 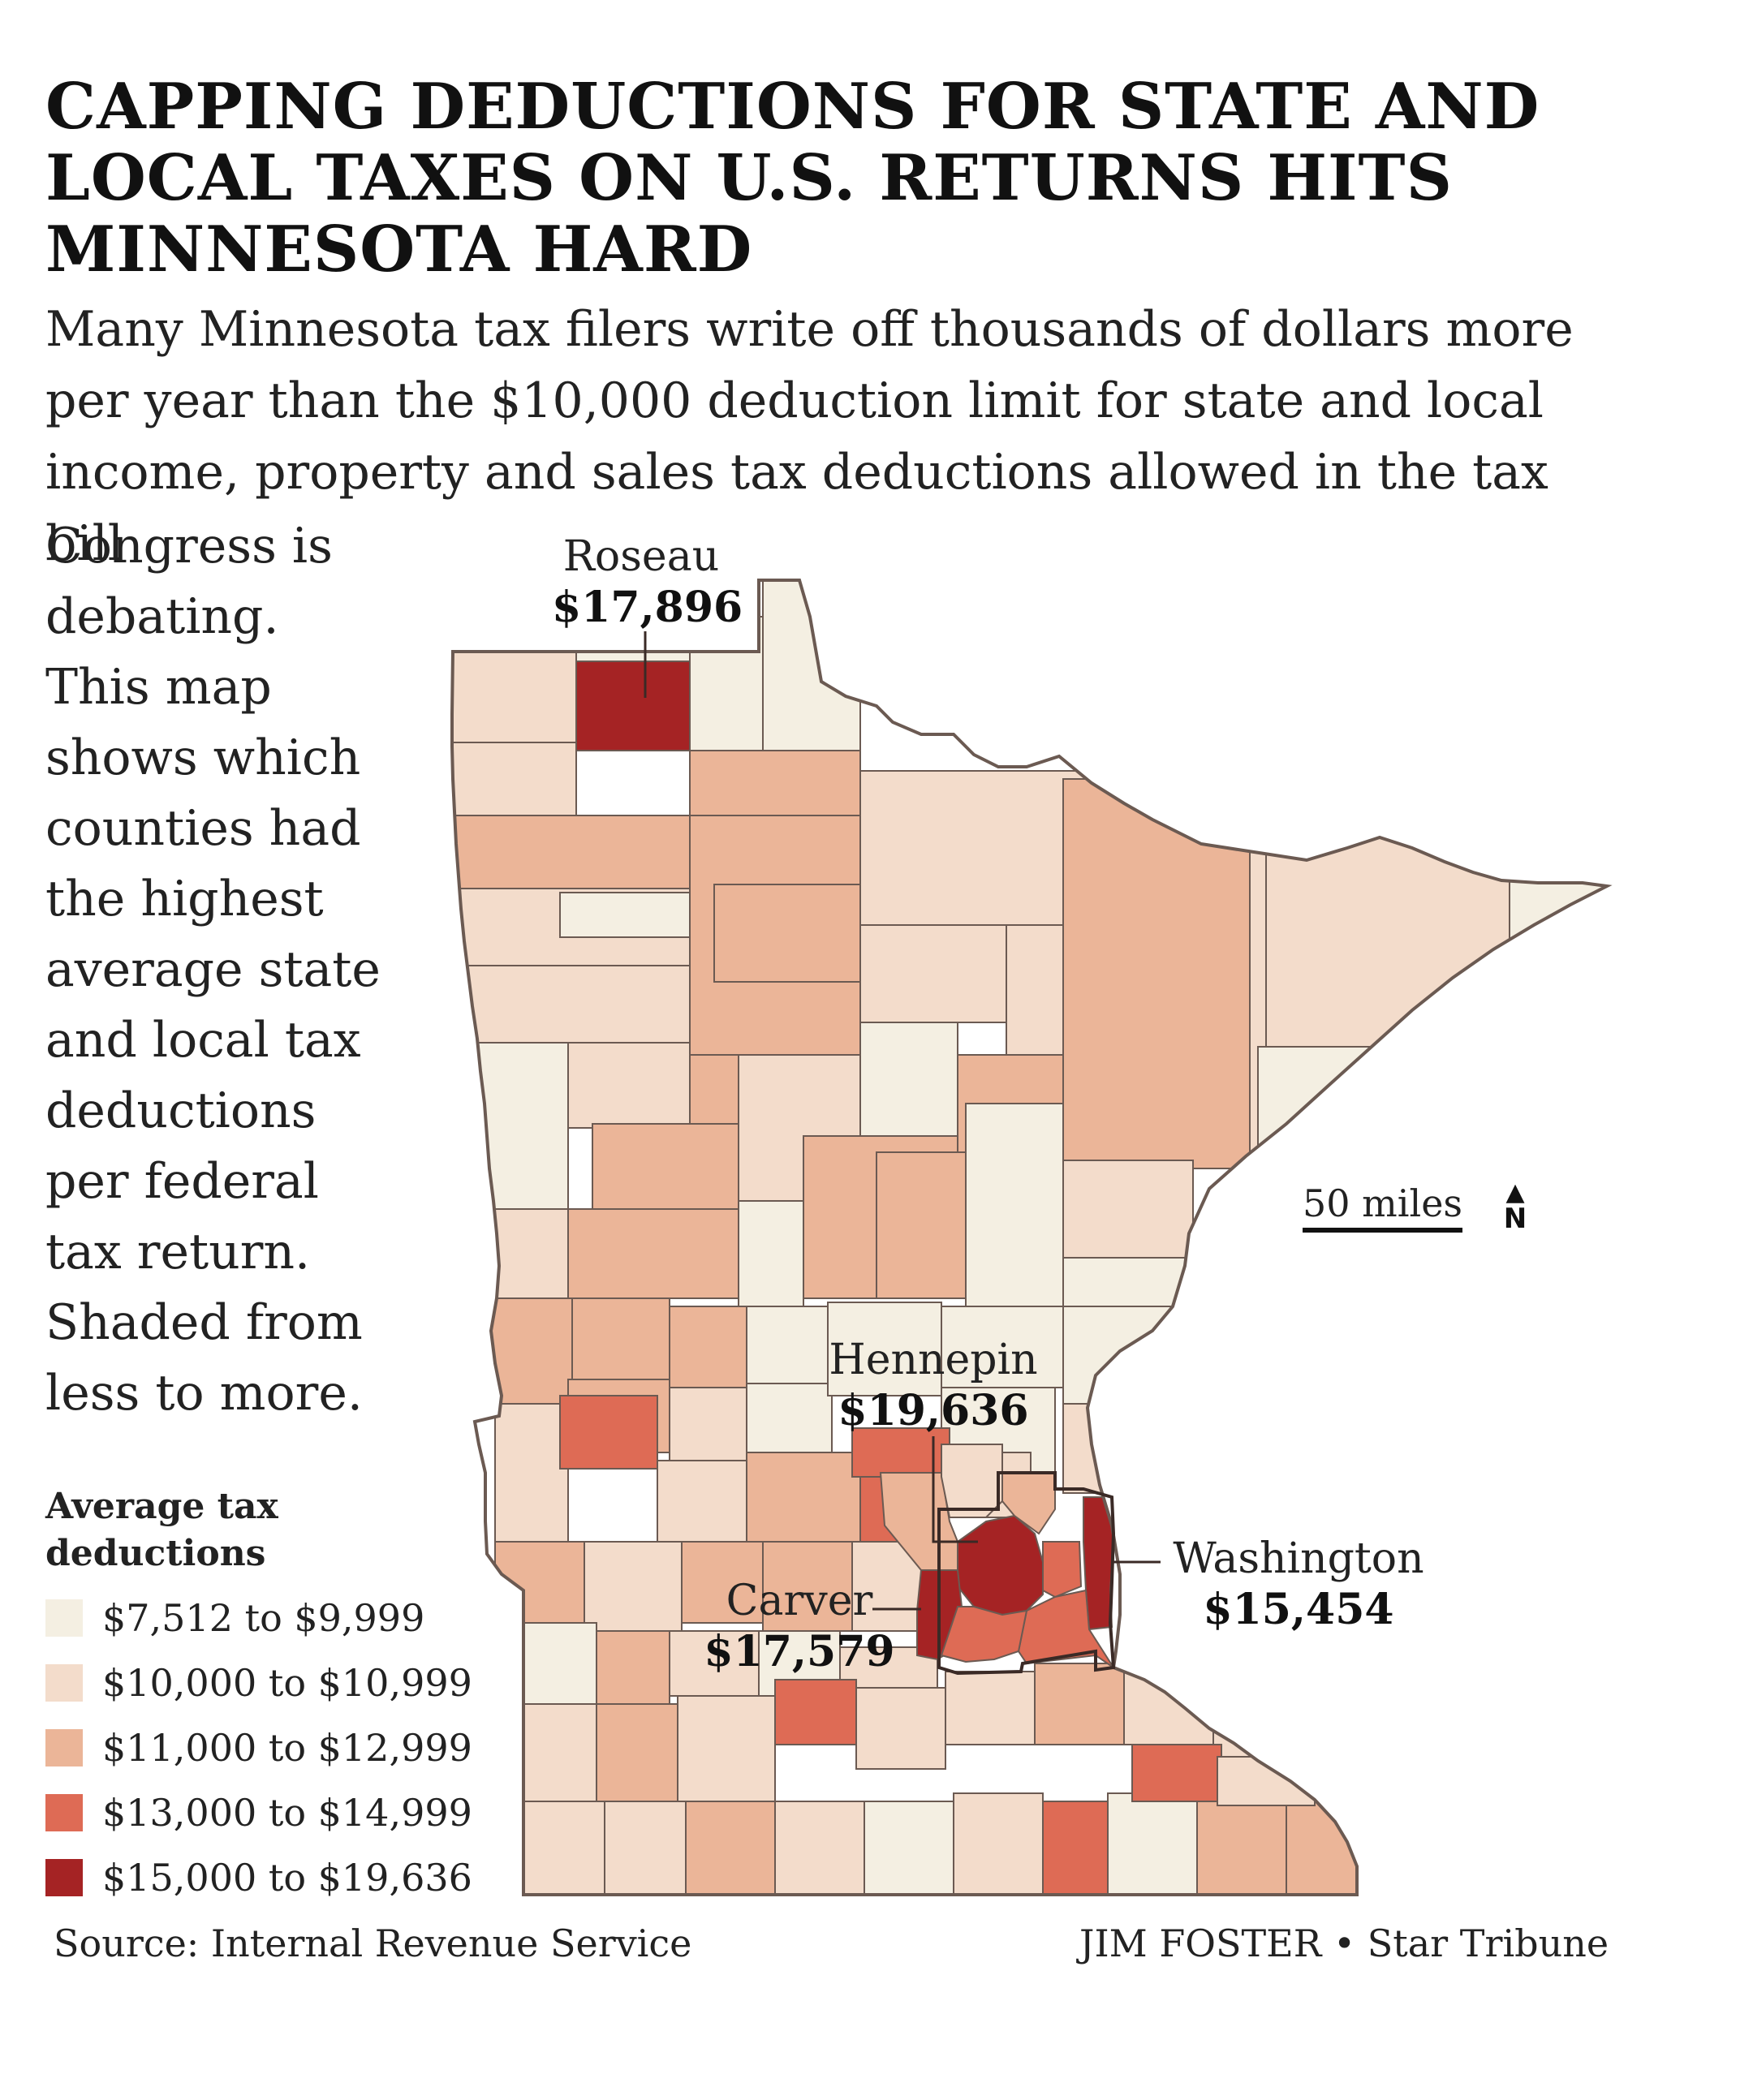 What do you see at coordinates (1062, 1570) in the screenshot?
I see `county-ramsey` at bounding box center [1062, 1570].